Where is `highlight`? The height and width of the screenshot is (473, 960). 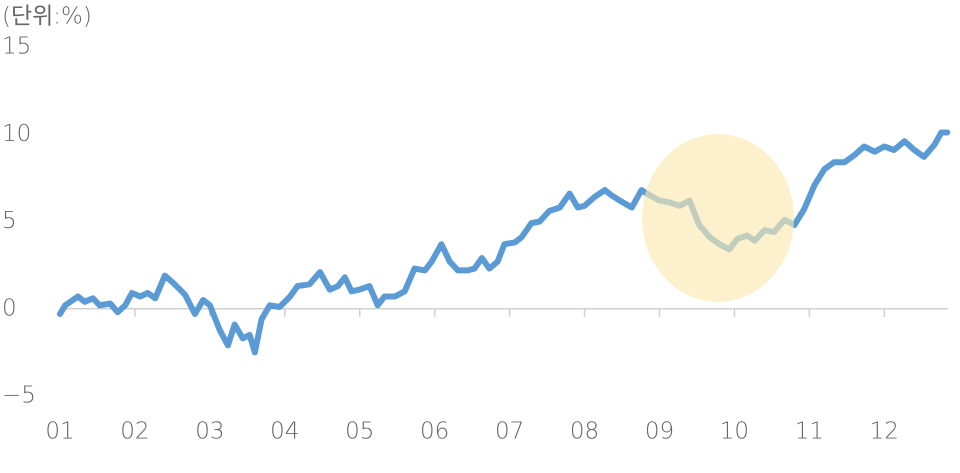 highlight is located at coordinates (718, 218).